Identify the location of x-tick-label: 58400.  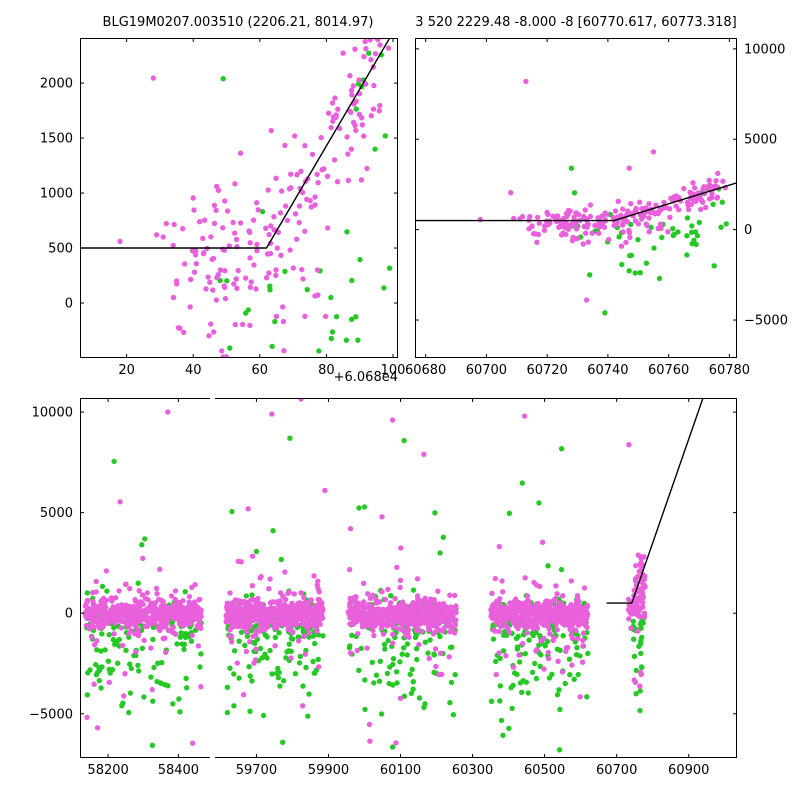
(178, 770).